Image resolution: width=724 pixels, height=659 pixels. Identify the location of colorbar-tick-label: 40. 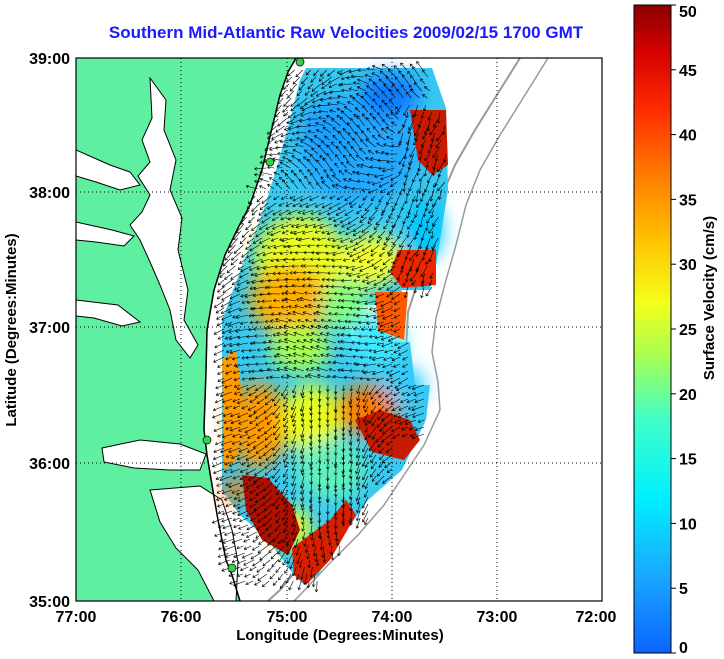
(688, 136).